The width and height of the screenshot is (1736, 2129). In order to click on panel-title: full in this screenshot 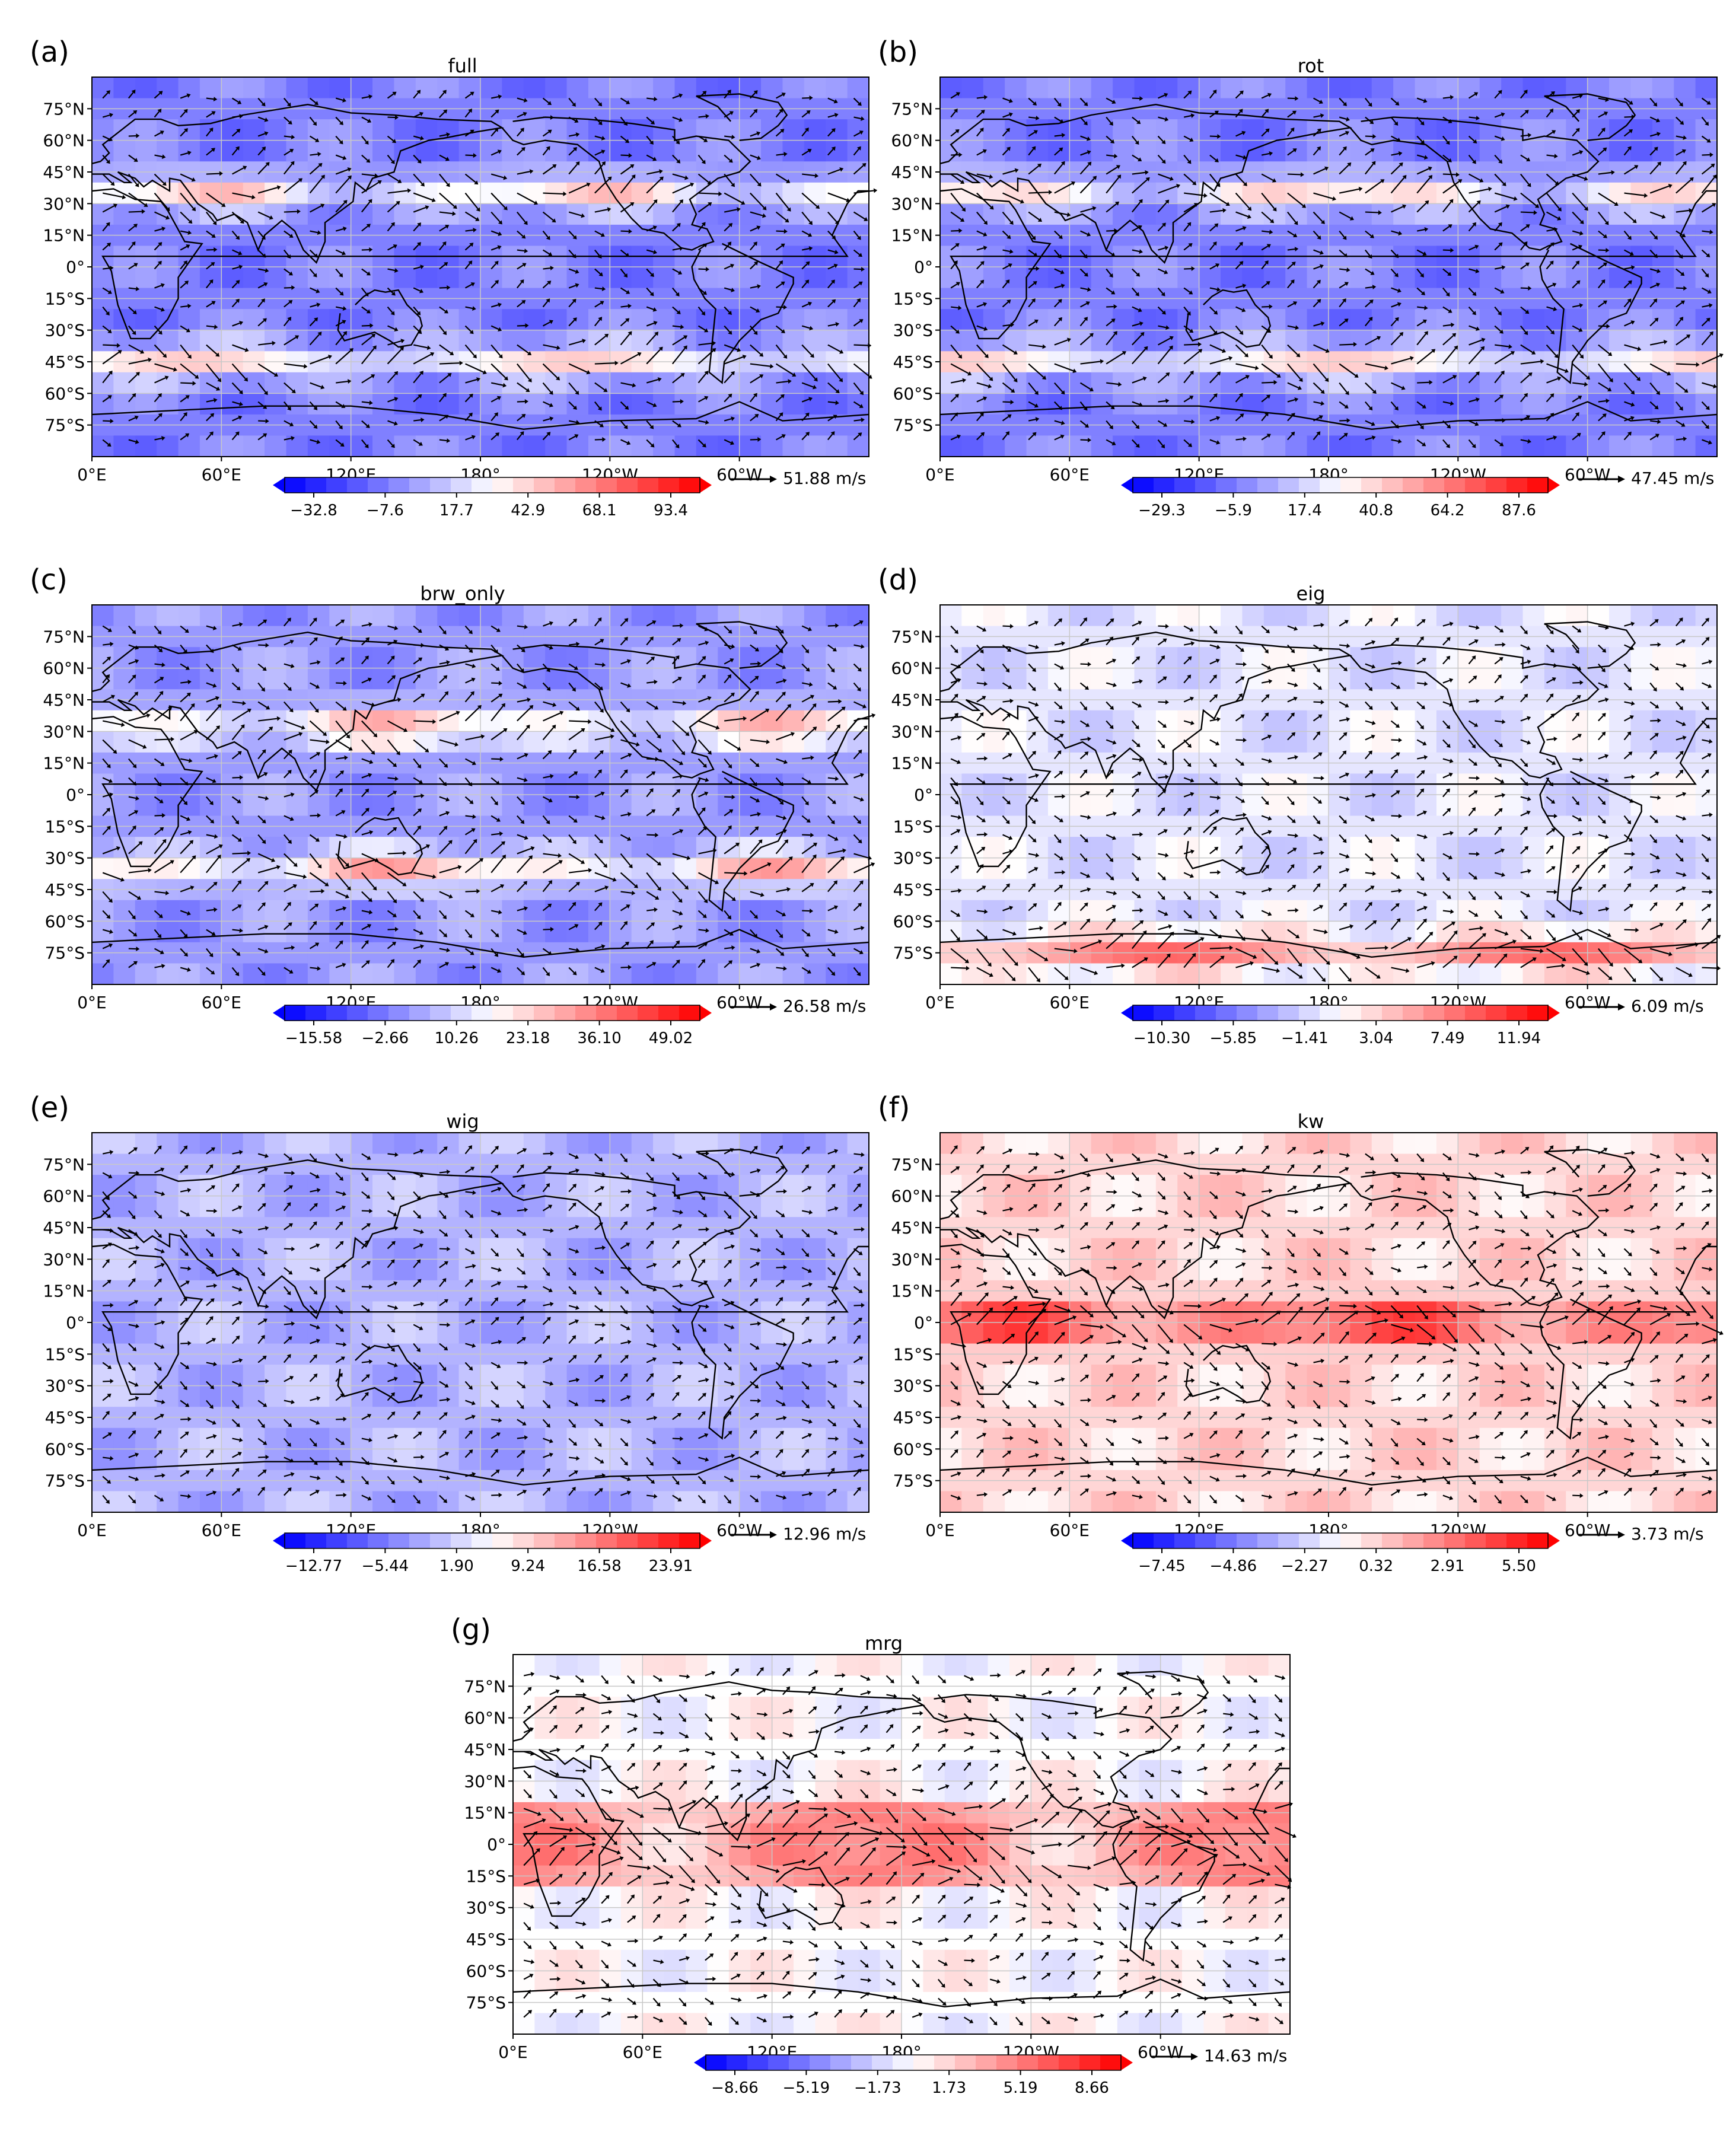, I will do `click(462, 66)`.